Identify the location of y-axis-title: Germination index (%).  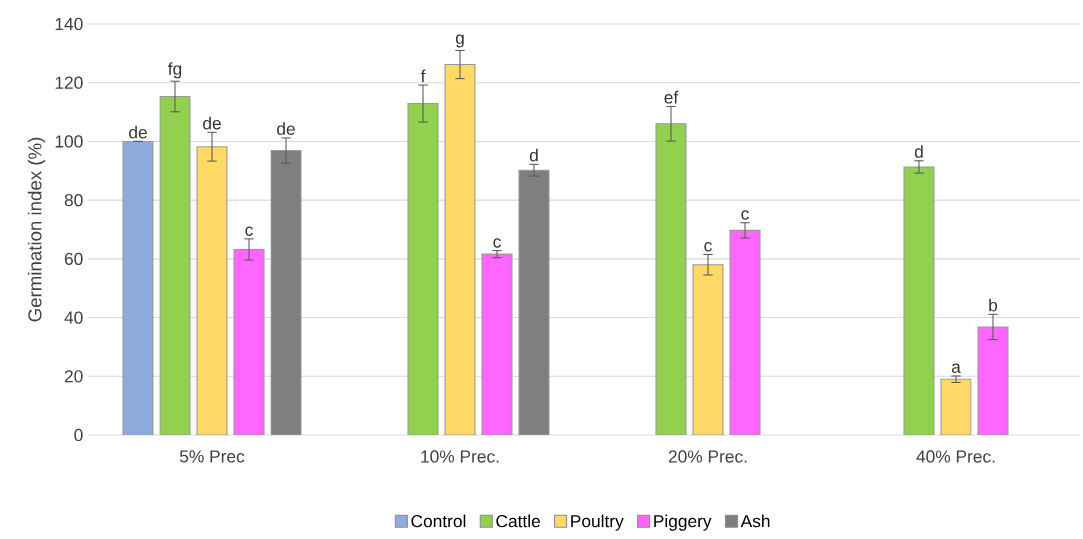
(36, 229).